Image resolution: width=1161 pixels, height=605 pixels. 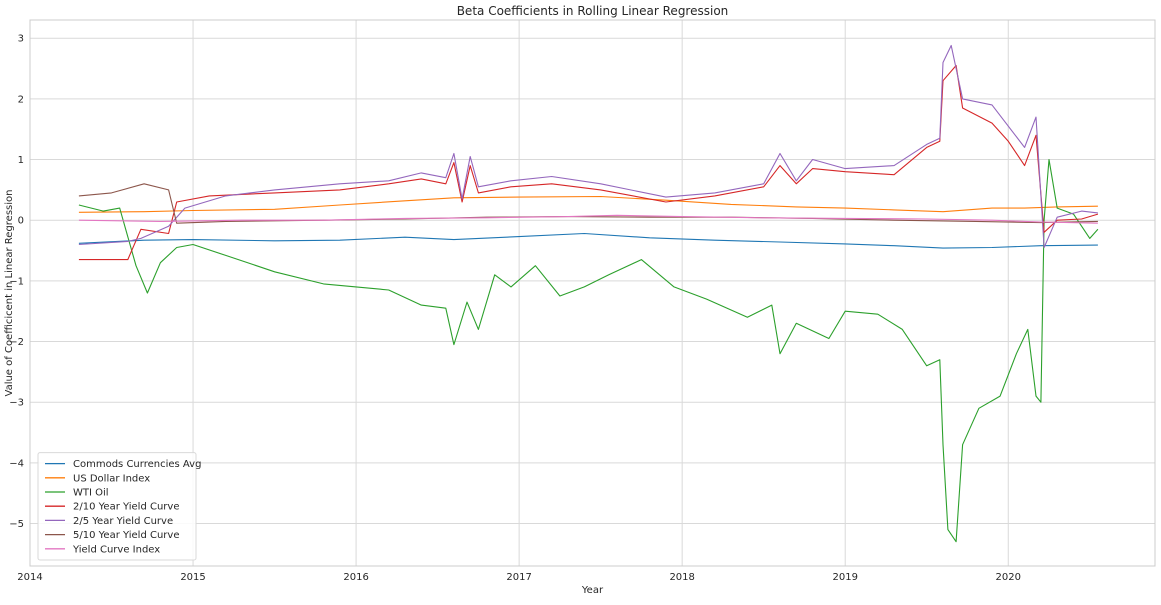 I want to click on x-tick-label: 2018, so click(x=681, y=577).